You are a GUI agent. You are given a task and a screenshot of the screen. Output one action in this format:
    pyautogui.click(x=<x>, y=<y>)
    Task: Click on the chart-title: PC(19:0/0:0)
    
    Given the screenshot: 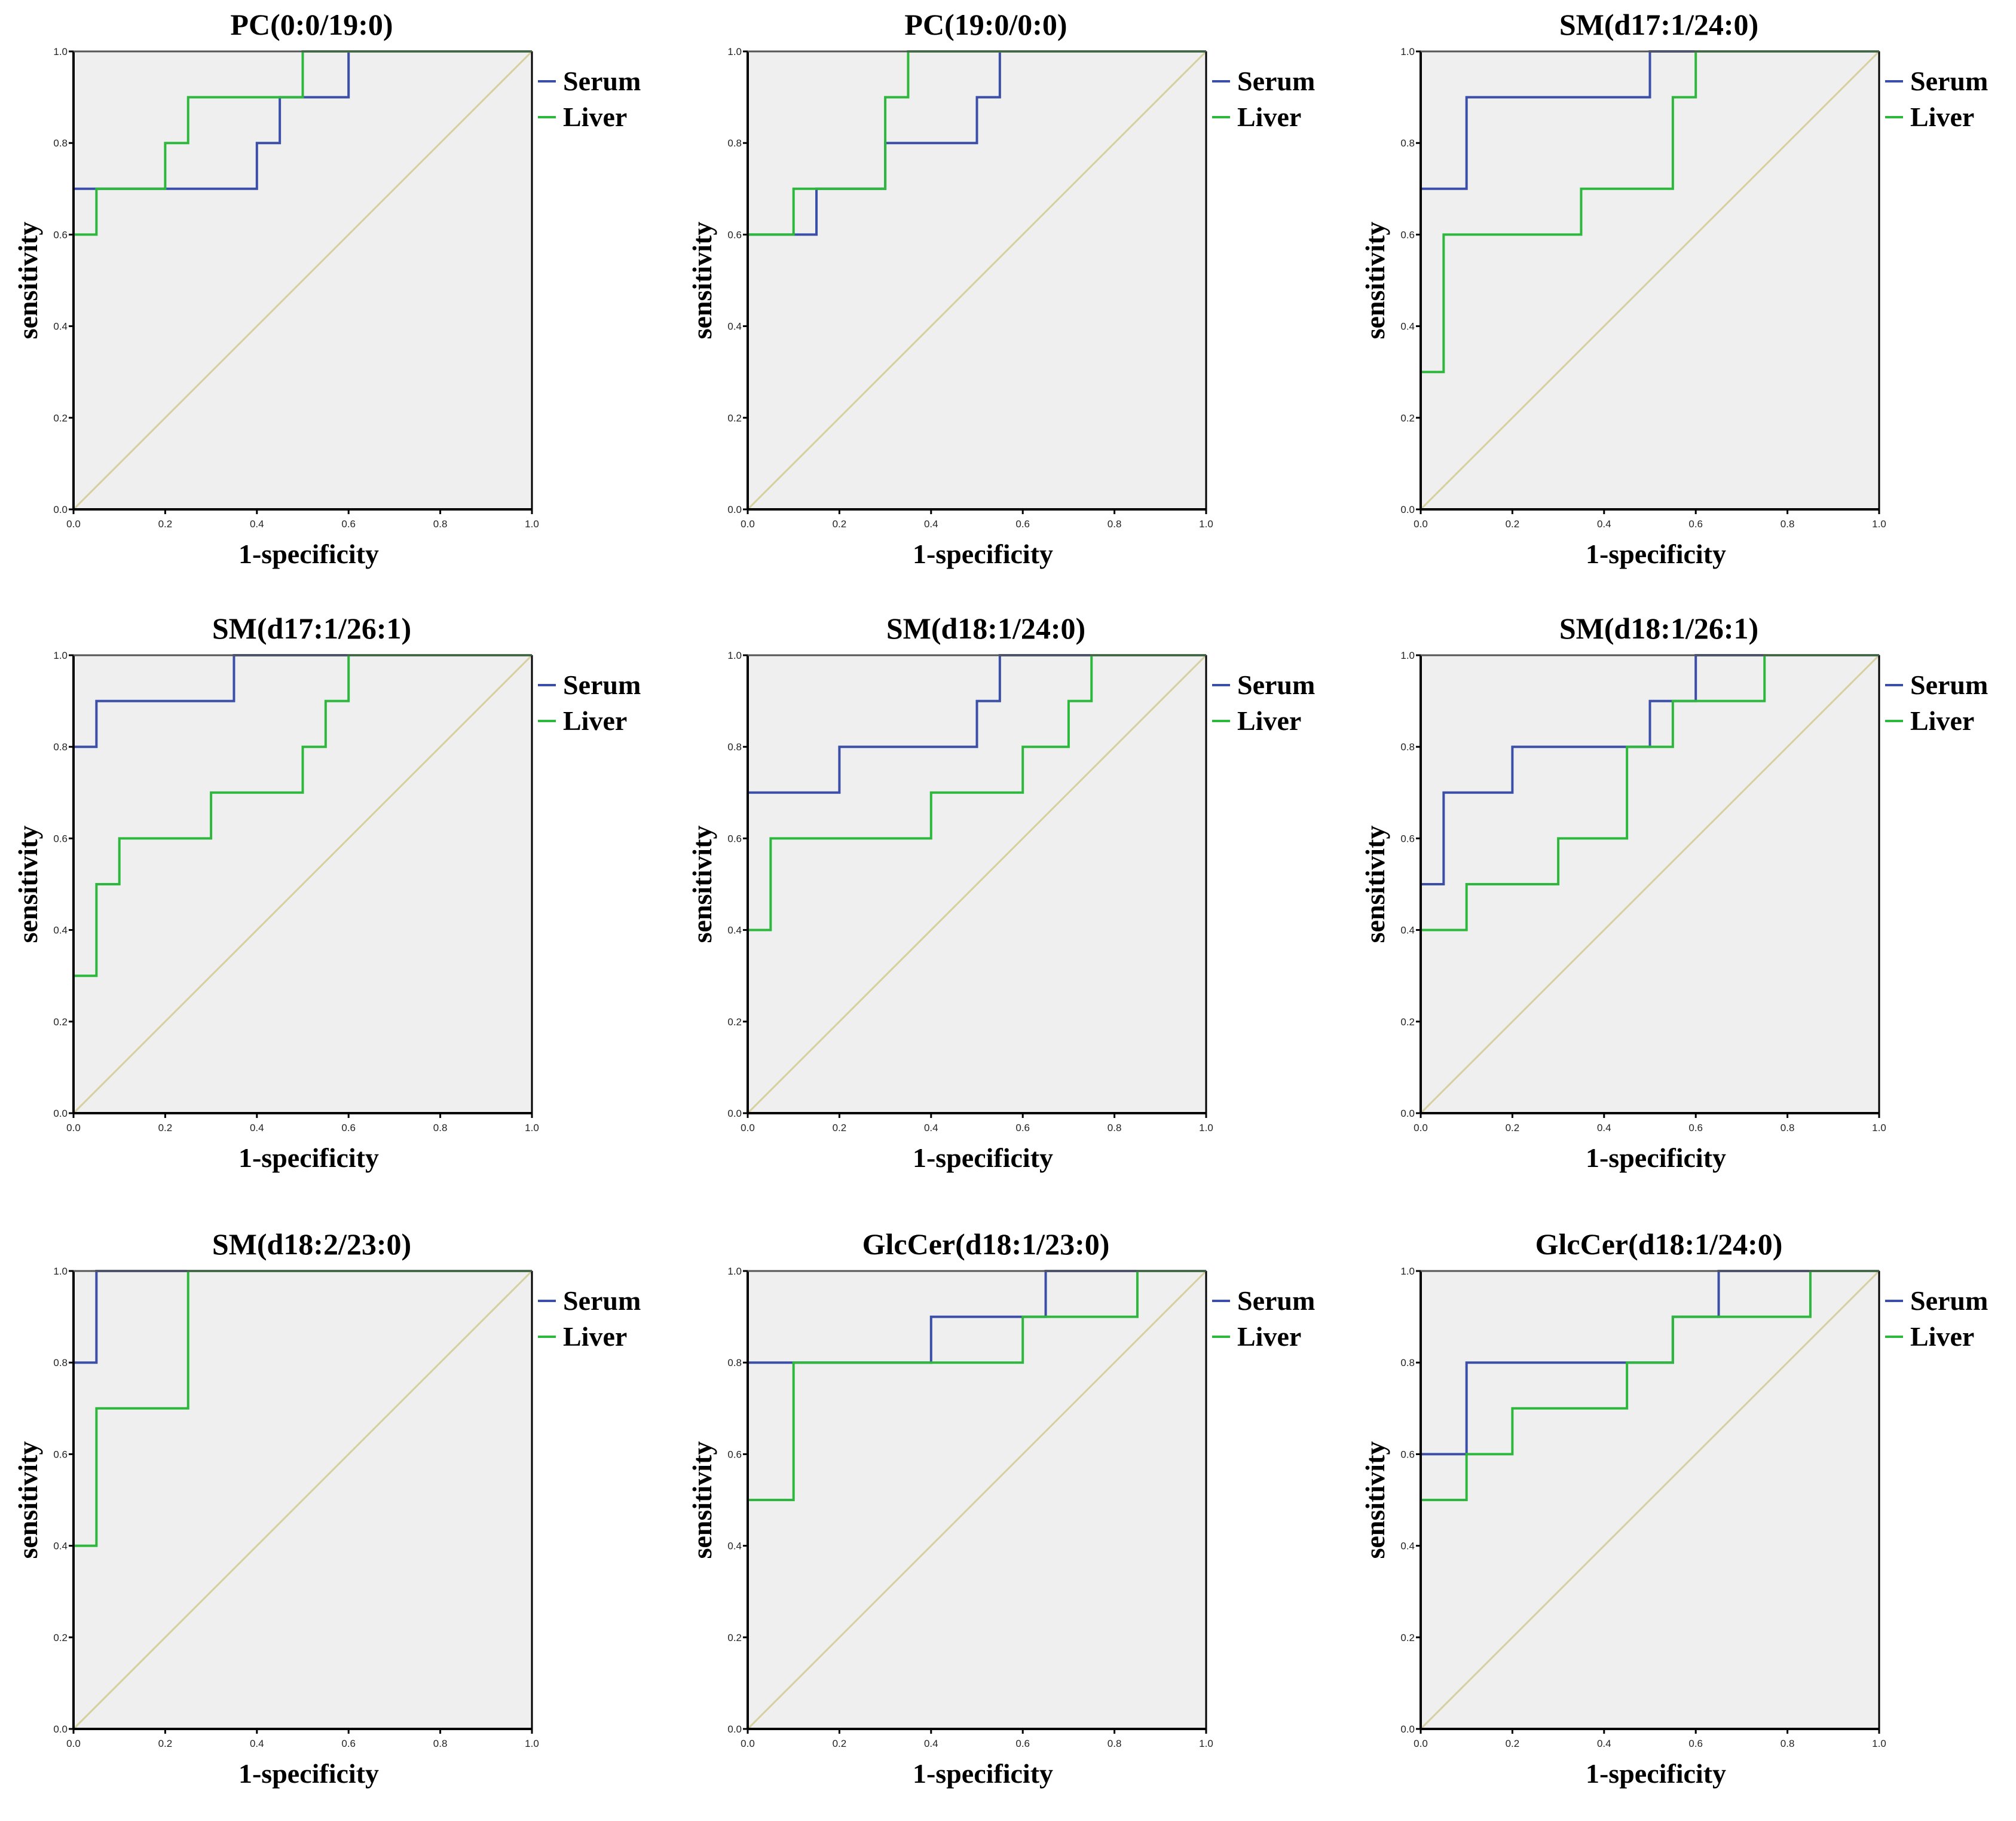 What is the action you would take?
    pyautogui.click(x=985, y=24)
    